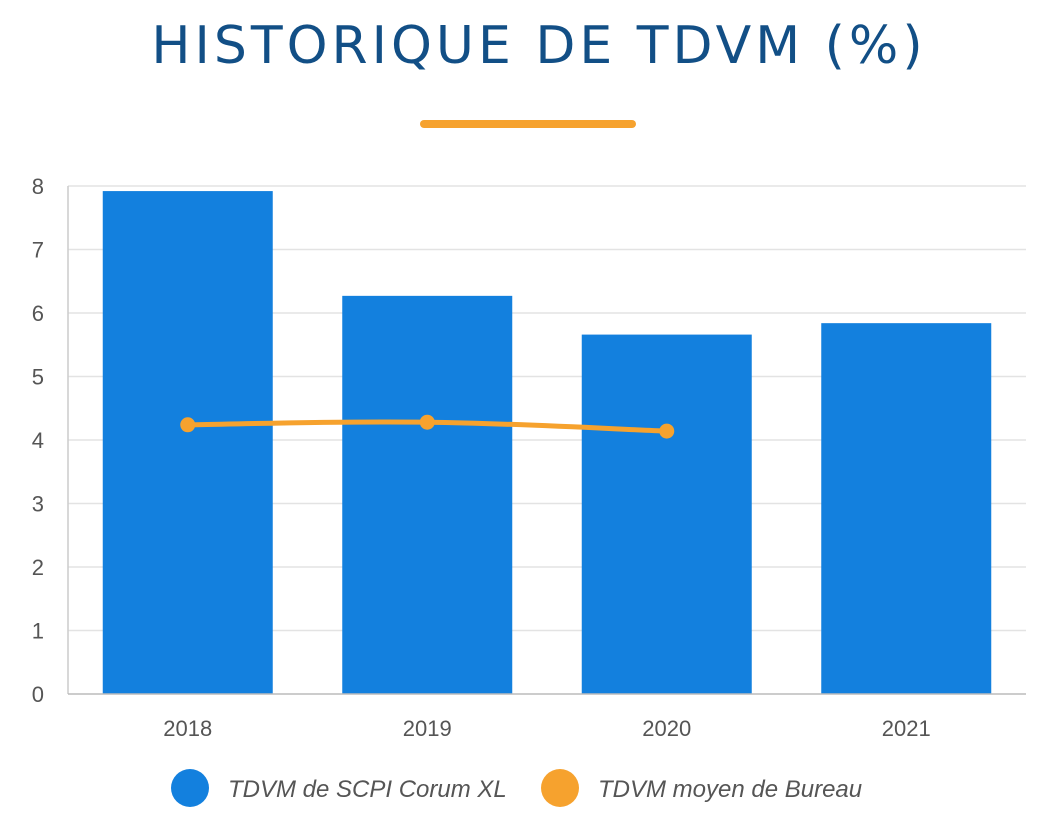 The image size is (1060, 836). Describe the element at coordinates (666, 728) in the screenshot. I see `x-tick-label: 2020` at that location.